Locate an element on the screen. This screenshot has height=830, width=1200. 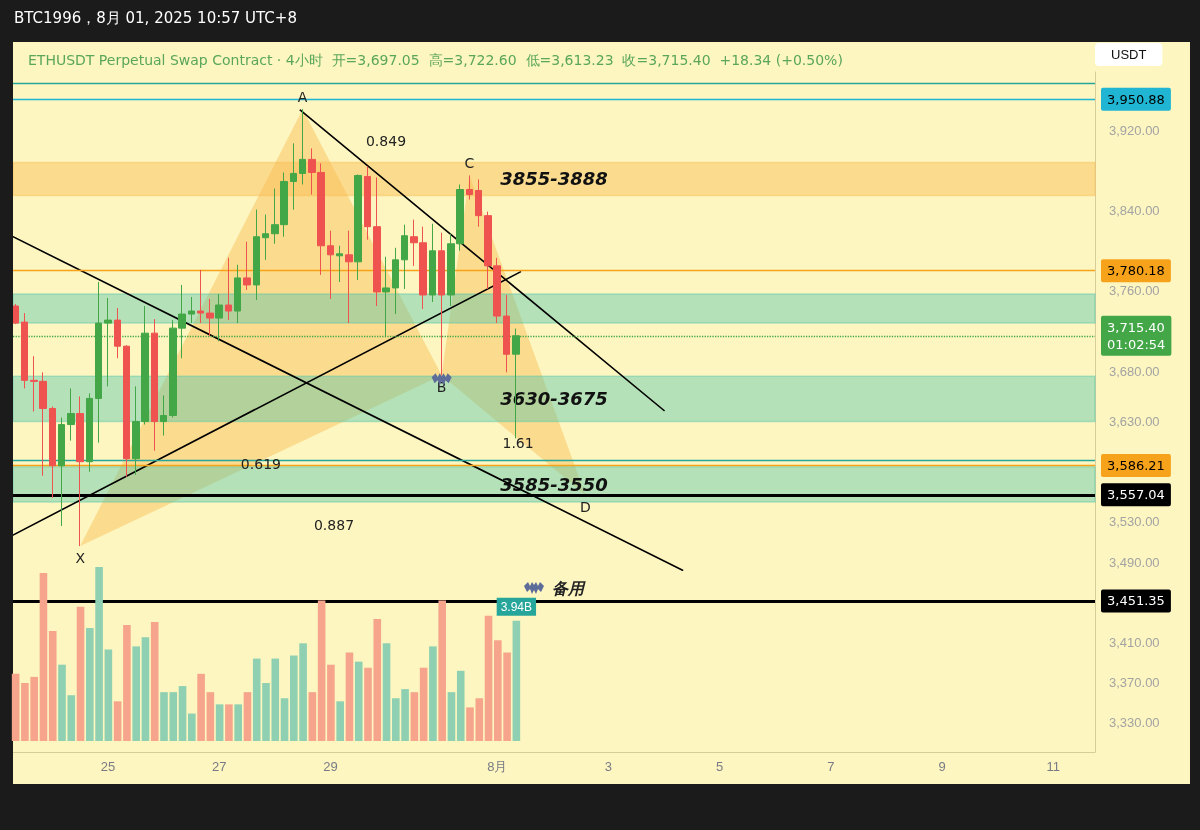
x-tick-label: 27 is located at coordinates (219, 766).